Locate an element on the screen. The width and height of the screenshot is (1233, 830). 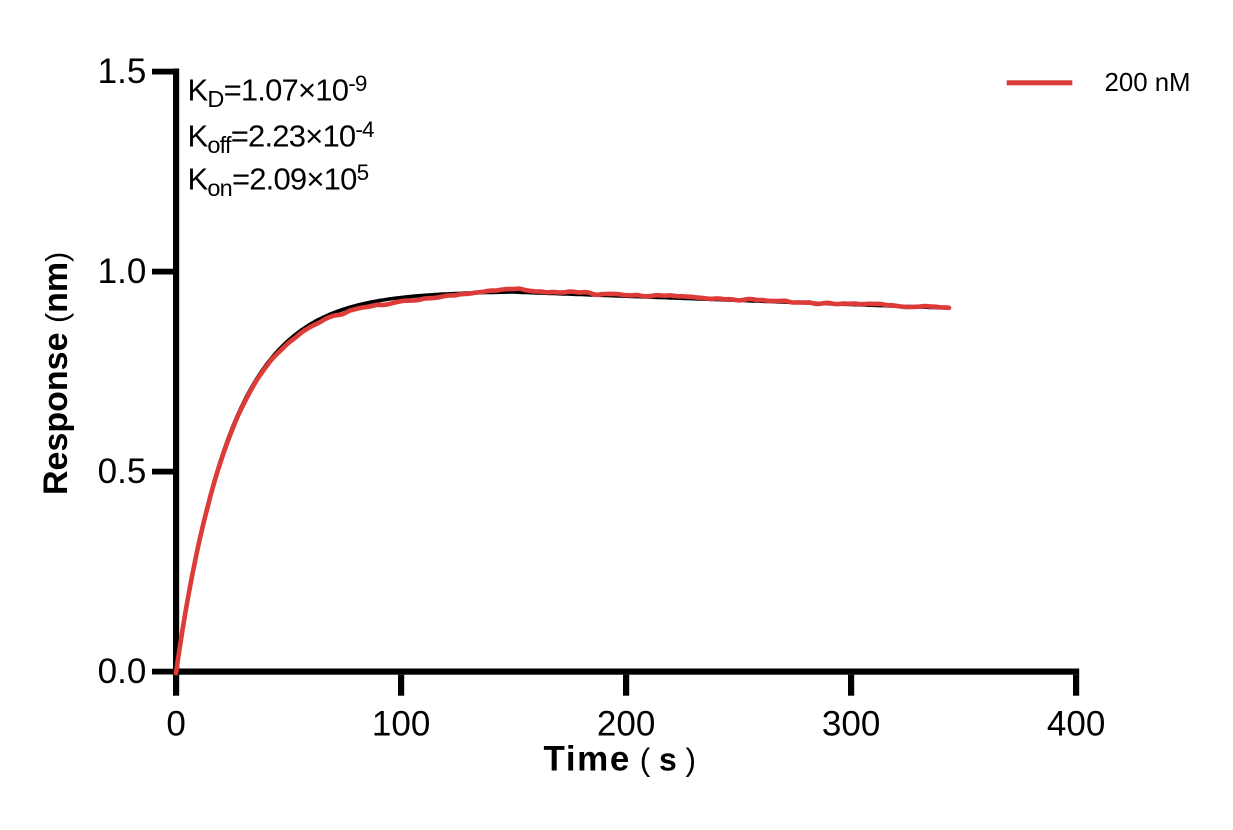
svg-text: 0.0 is located at coordinates (122, 671).